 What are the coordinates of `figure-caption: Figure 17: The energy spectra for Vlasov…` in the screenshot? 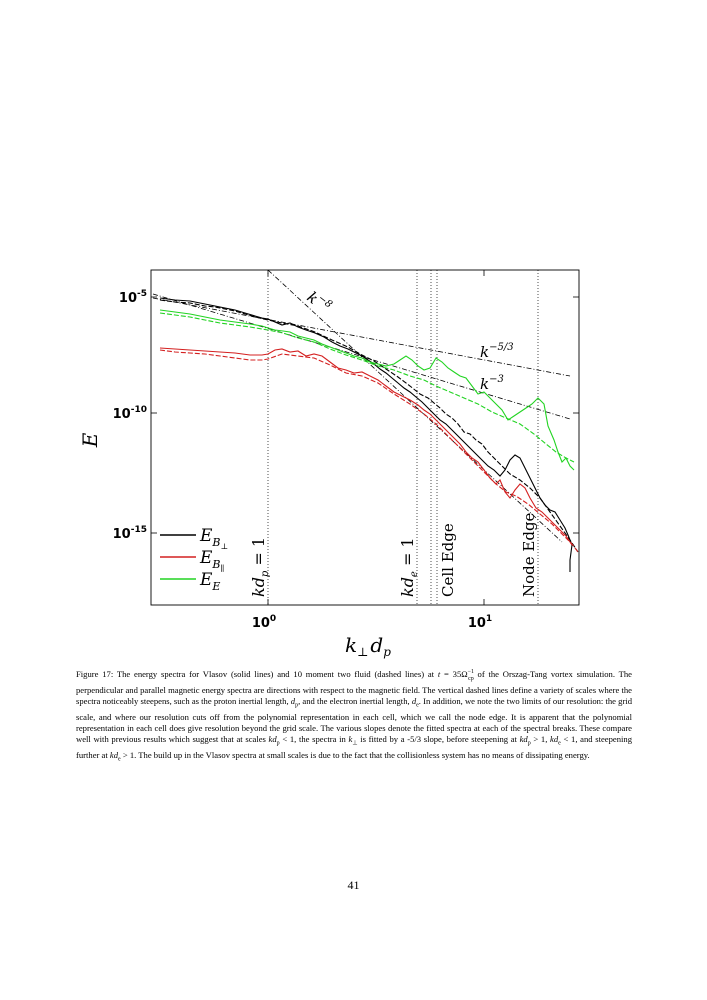 It's located at (354, 715).